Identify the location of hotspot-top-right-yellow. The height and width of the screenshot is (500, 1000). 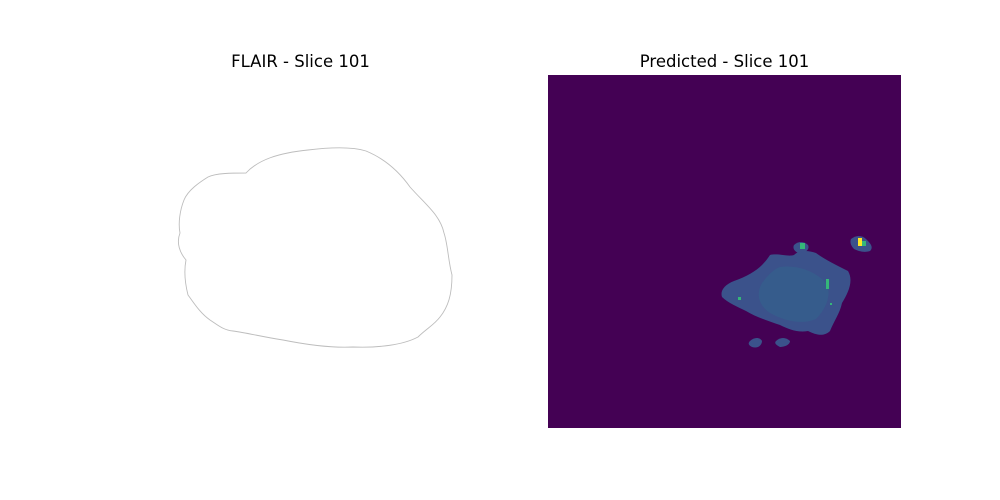
(860, 242).